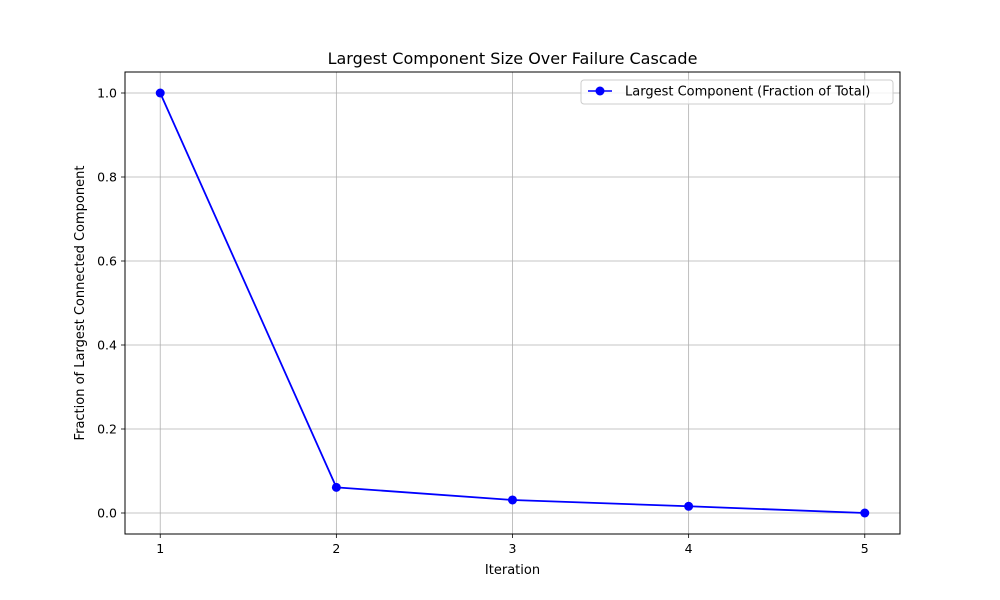 The image size is (1000, 600). I want to click on y-tick-label: 0.4, so click(107, 345).